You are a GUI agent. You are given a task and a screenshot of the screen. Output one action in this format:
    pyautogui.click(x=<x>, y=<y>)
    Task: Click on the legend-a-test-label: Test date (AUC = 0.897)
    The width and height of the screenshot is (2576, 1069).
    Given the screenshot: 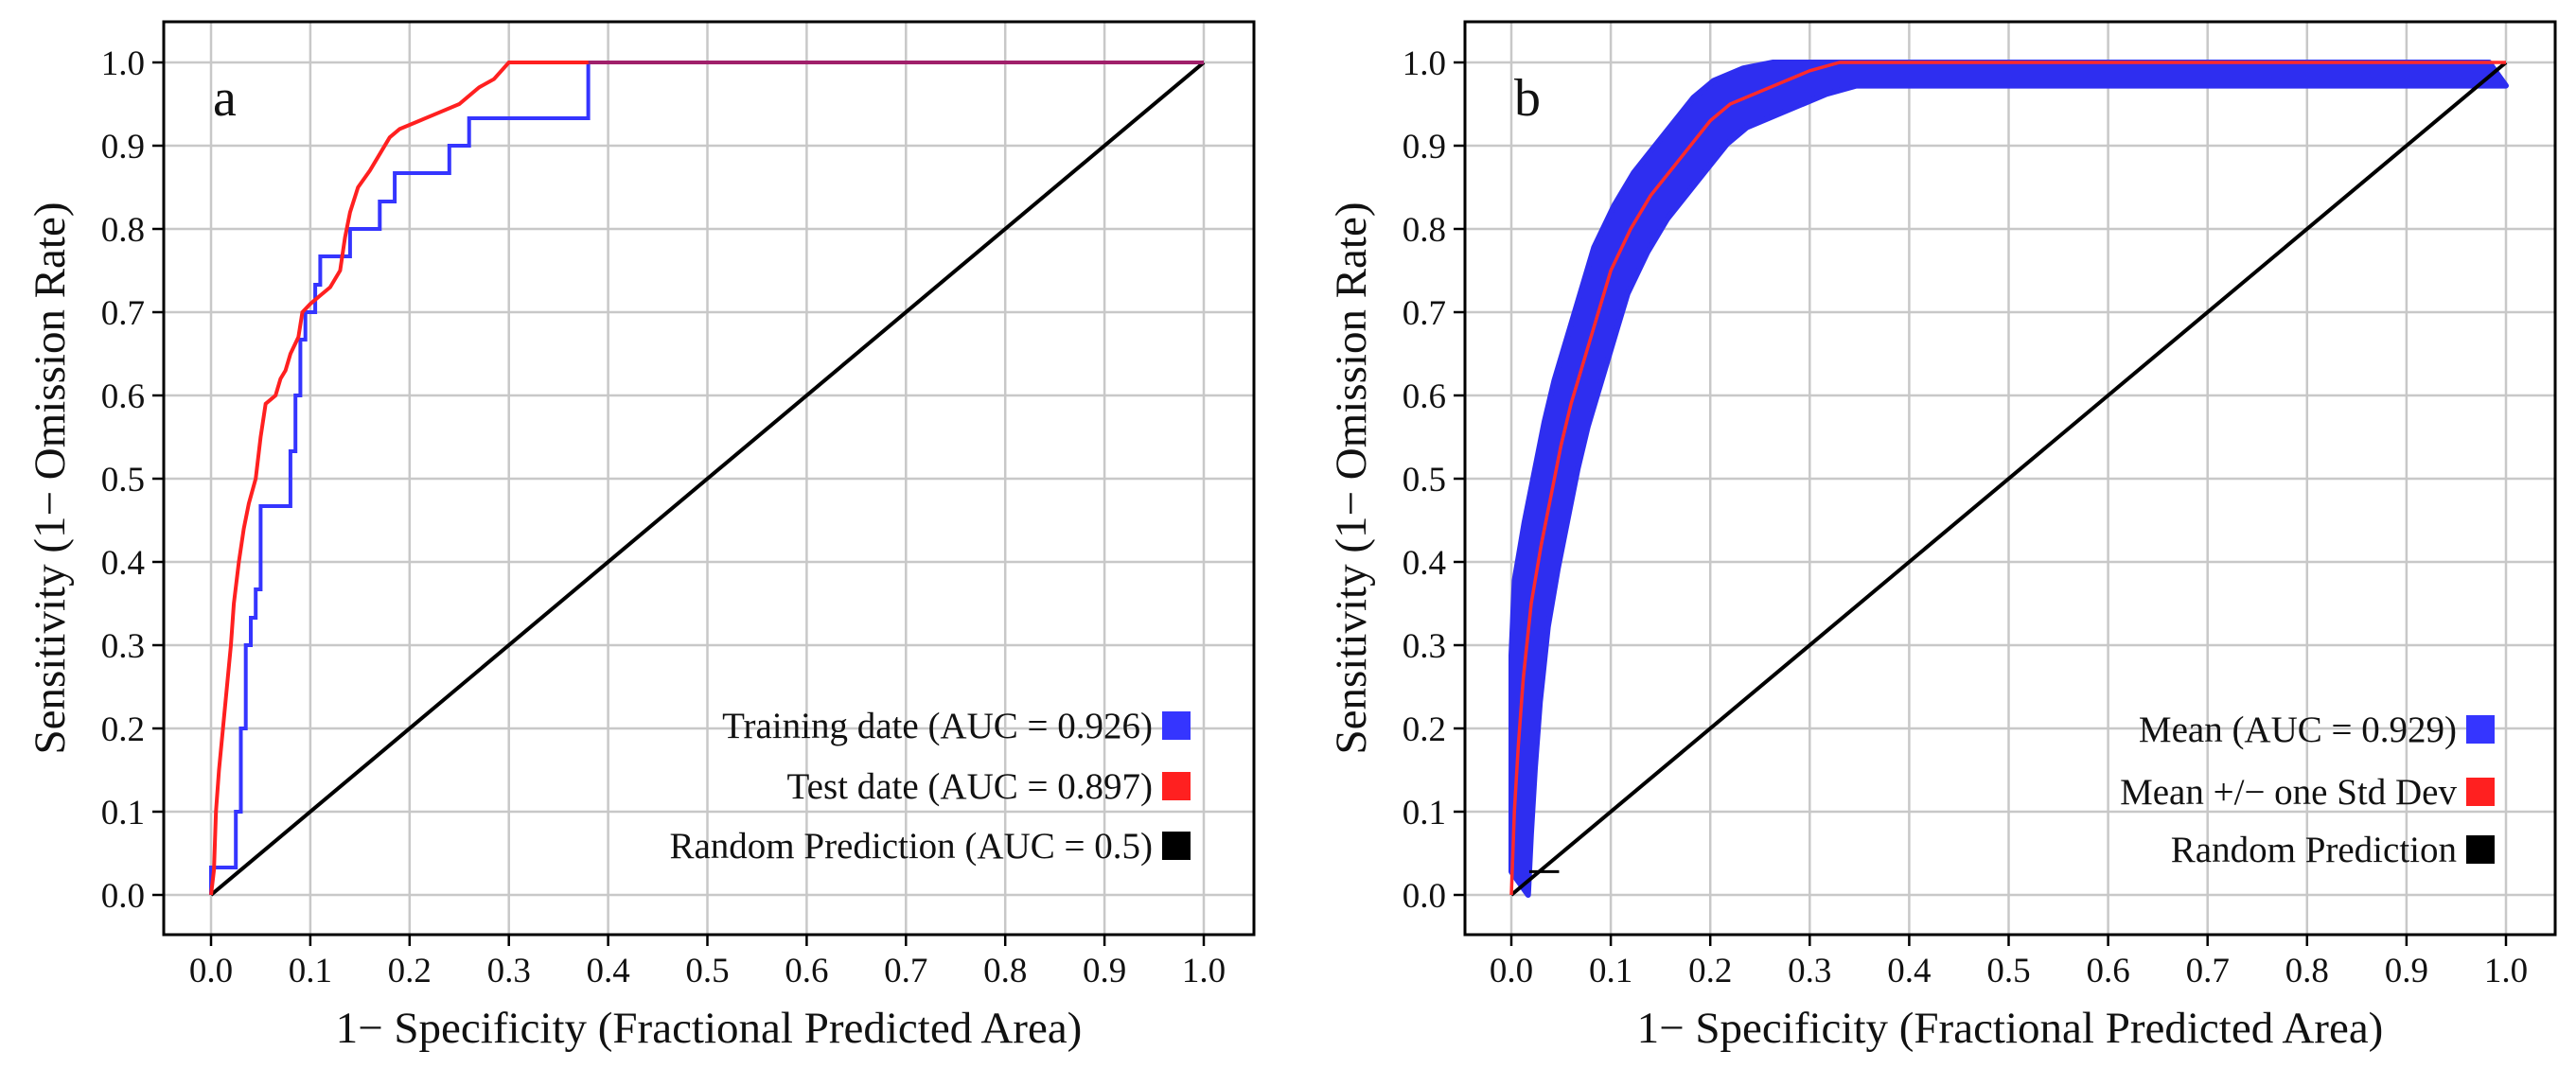 What is the action you would take?
    pyautogui.click(x=970, y=787)
    